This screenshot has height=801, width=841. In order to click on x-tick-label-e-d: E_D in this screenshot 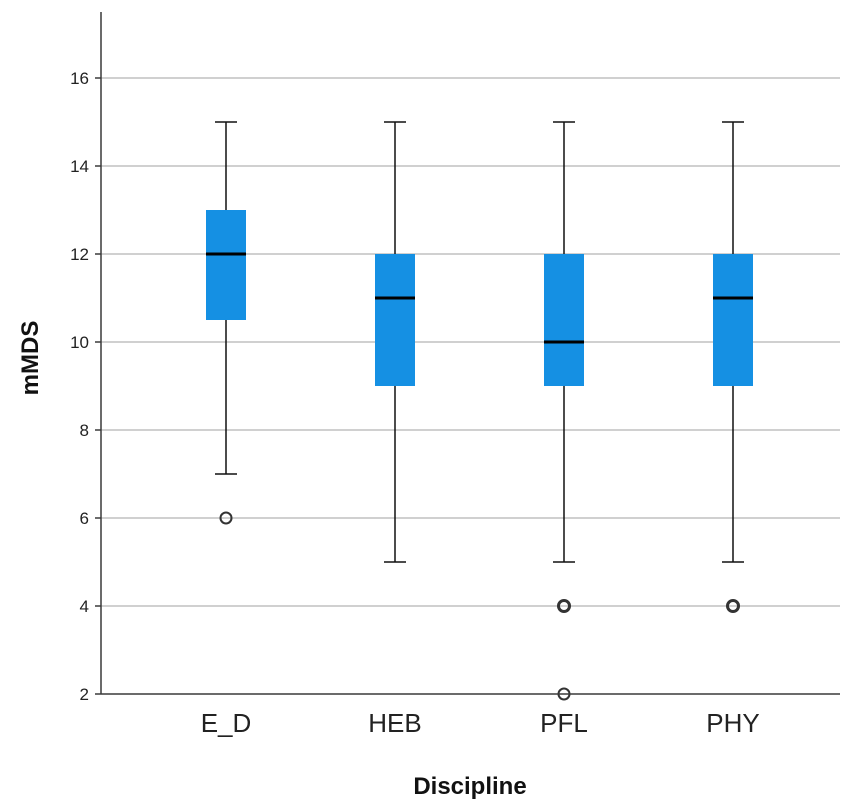, I will do `click(226, 723)`.